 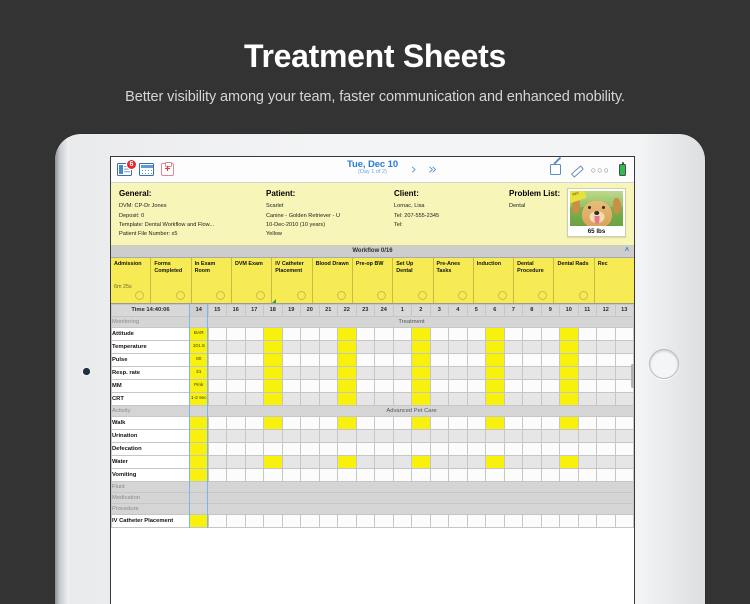 I want to click on workflow-step: Forms Completed, so click(x=171, y=280).